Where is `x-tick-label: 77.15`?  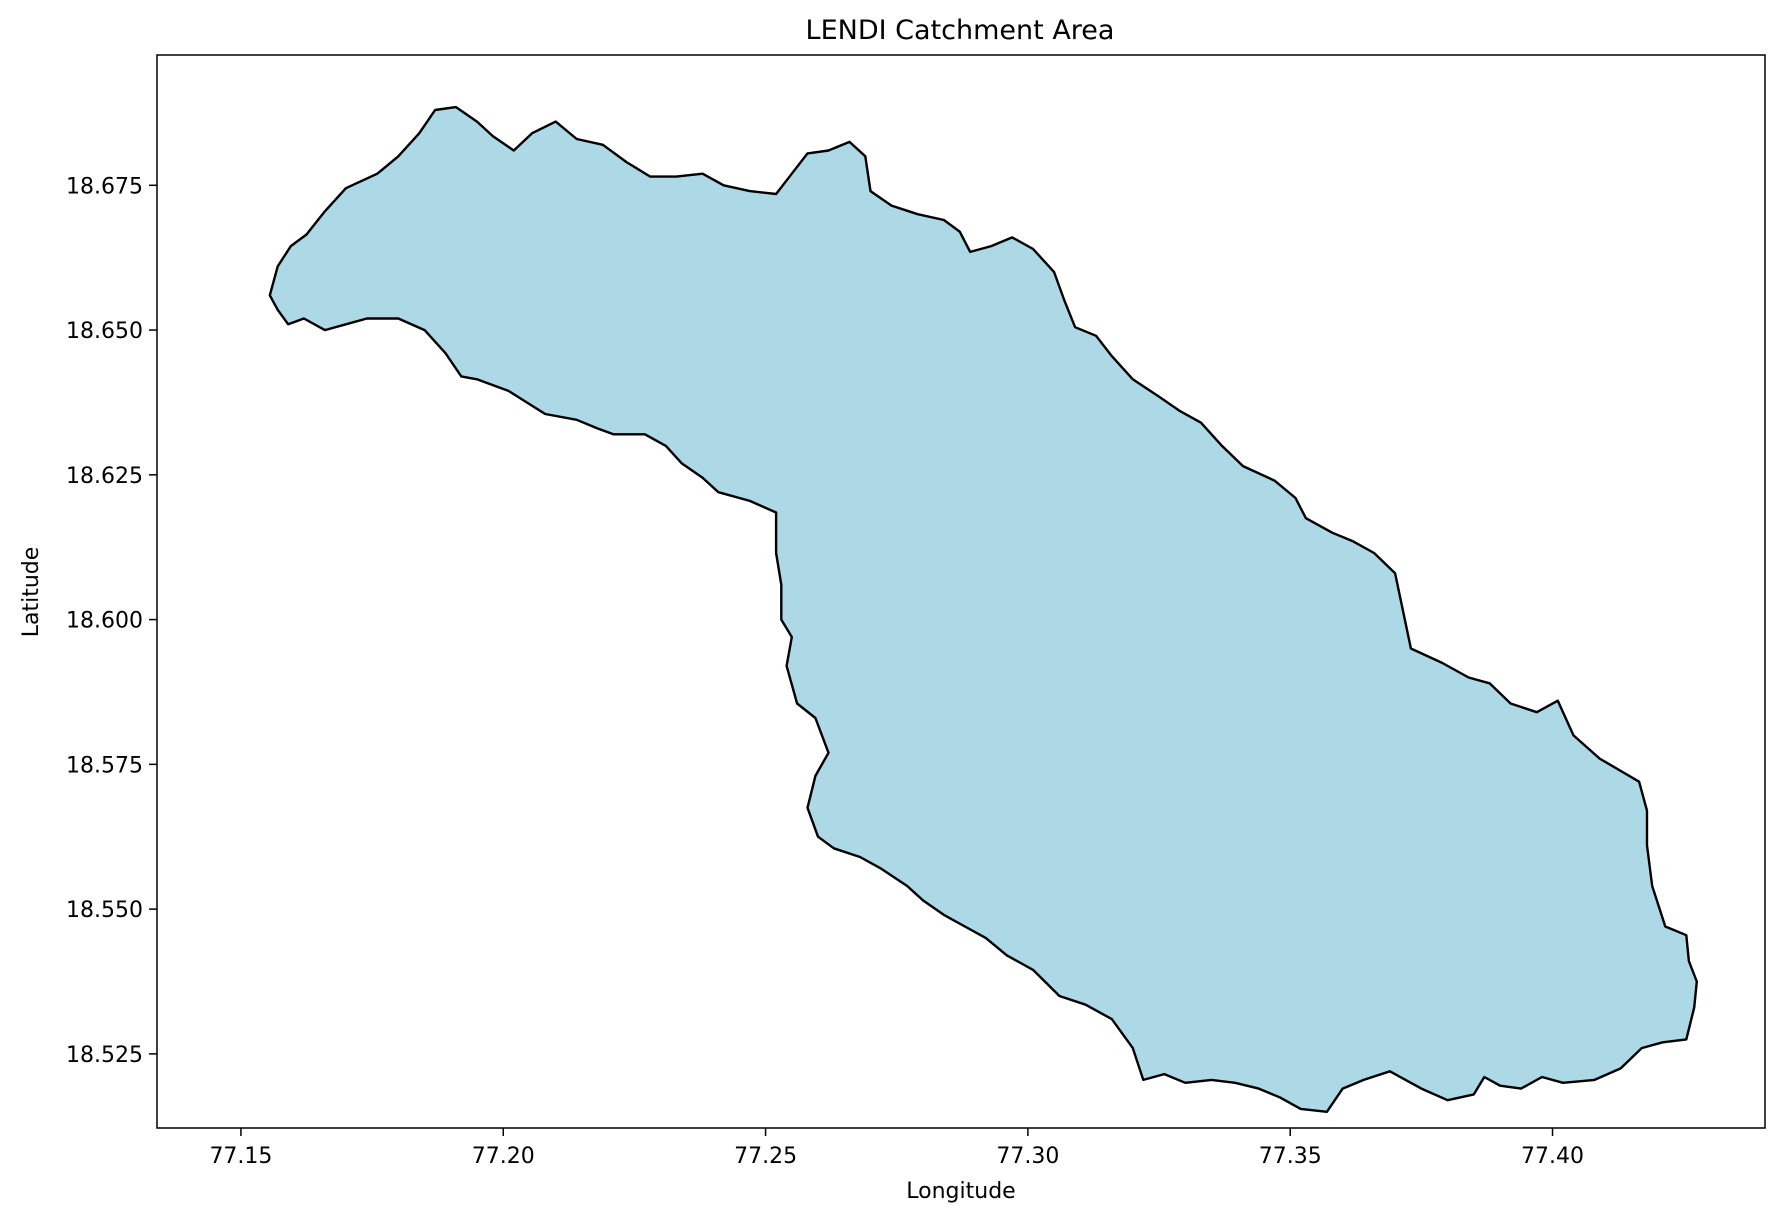
x-tick-label: 77.15 is located at coordinates (240, 1156).